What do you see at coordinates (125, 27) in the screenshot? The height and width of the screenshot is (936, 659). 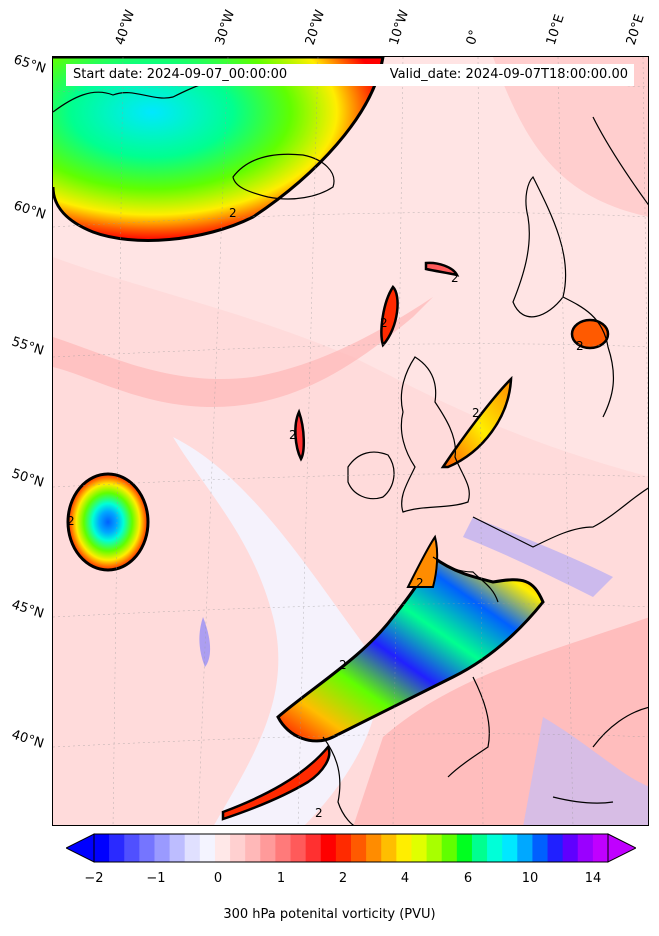 I see `lon-label-40w: 40°W` at bounding box center [125, 27].